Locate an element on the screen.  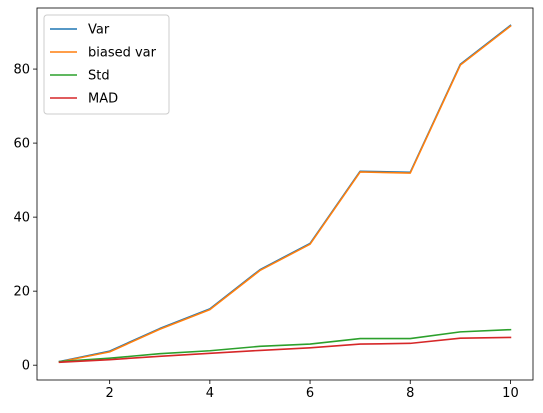
series-line-std is located at coordinates (285, 346).